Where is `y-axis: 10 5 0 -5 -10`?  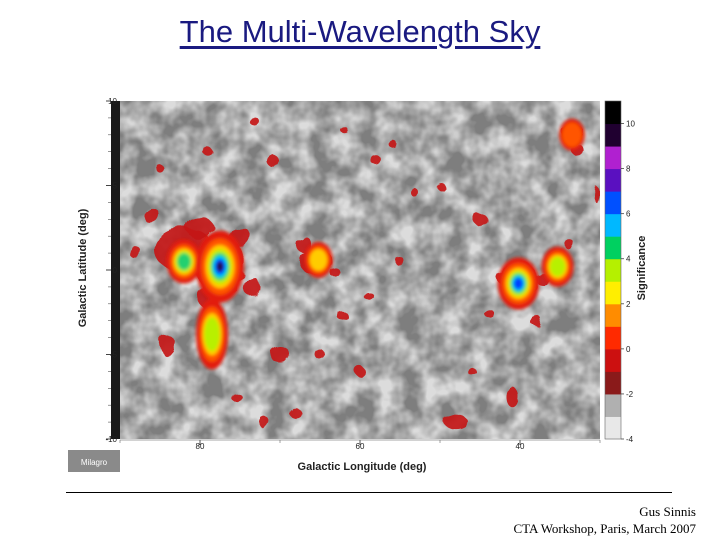 y-axis: 10 5 0 -5 -10 is located at coordinates (111, 270).